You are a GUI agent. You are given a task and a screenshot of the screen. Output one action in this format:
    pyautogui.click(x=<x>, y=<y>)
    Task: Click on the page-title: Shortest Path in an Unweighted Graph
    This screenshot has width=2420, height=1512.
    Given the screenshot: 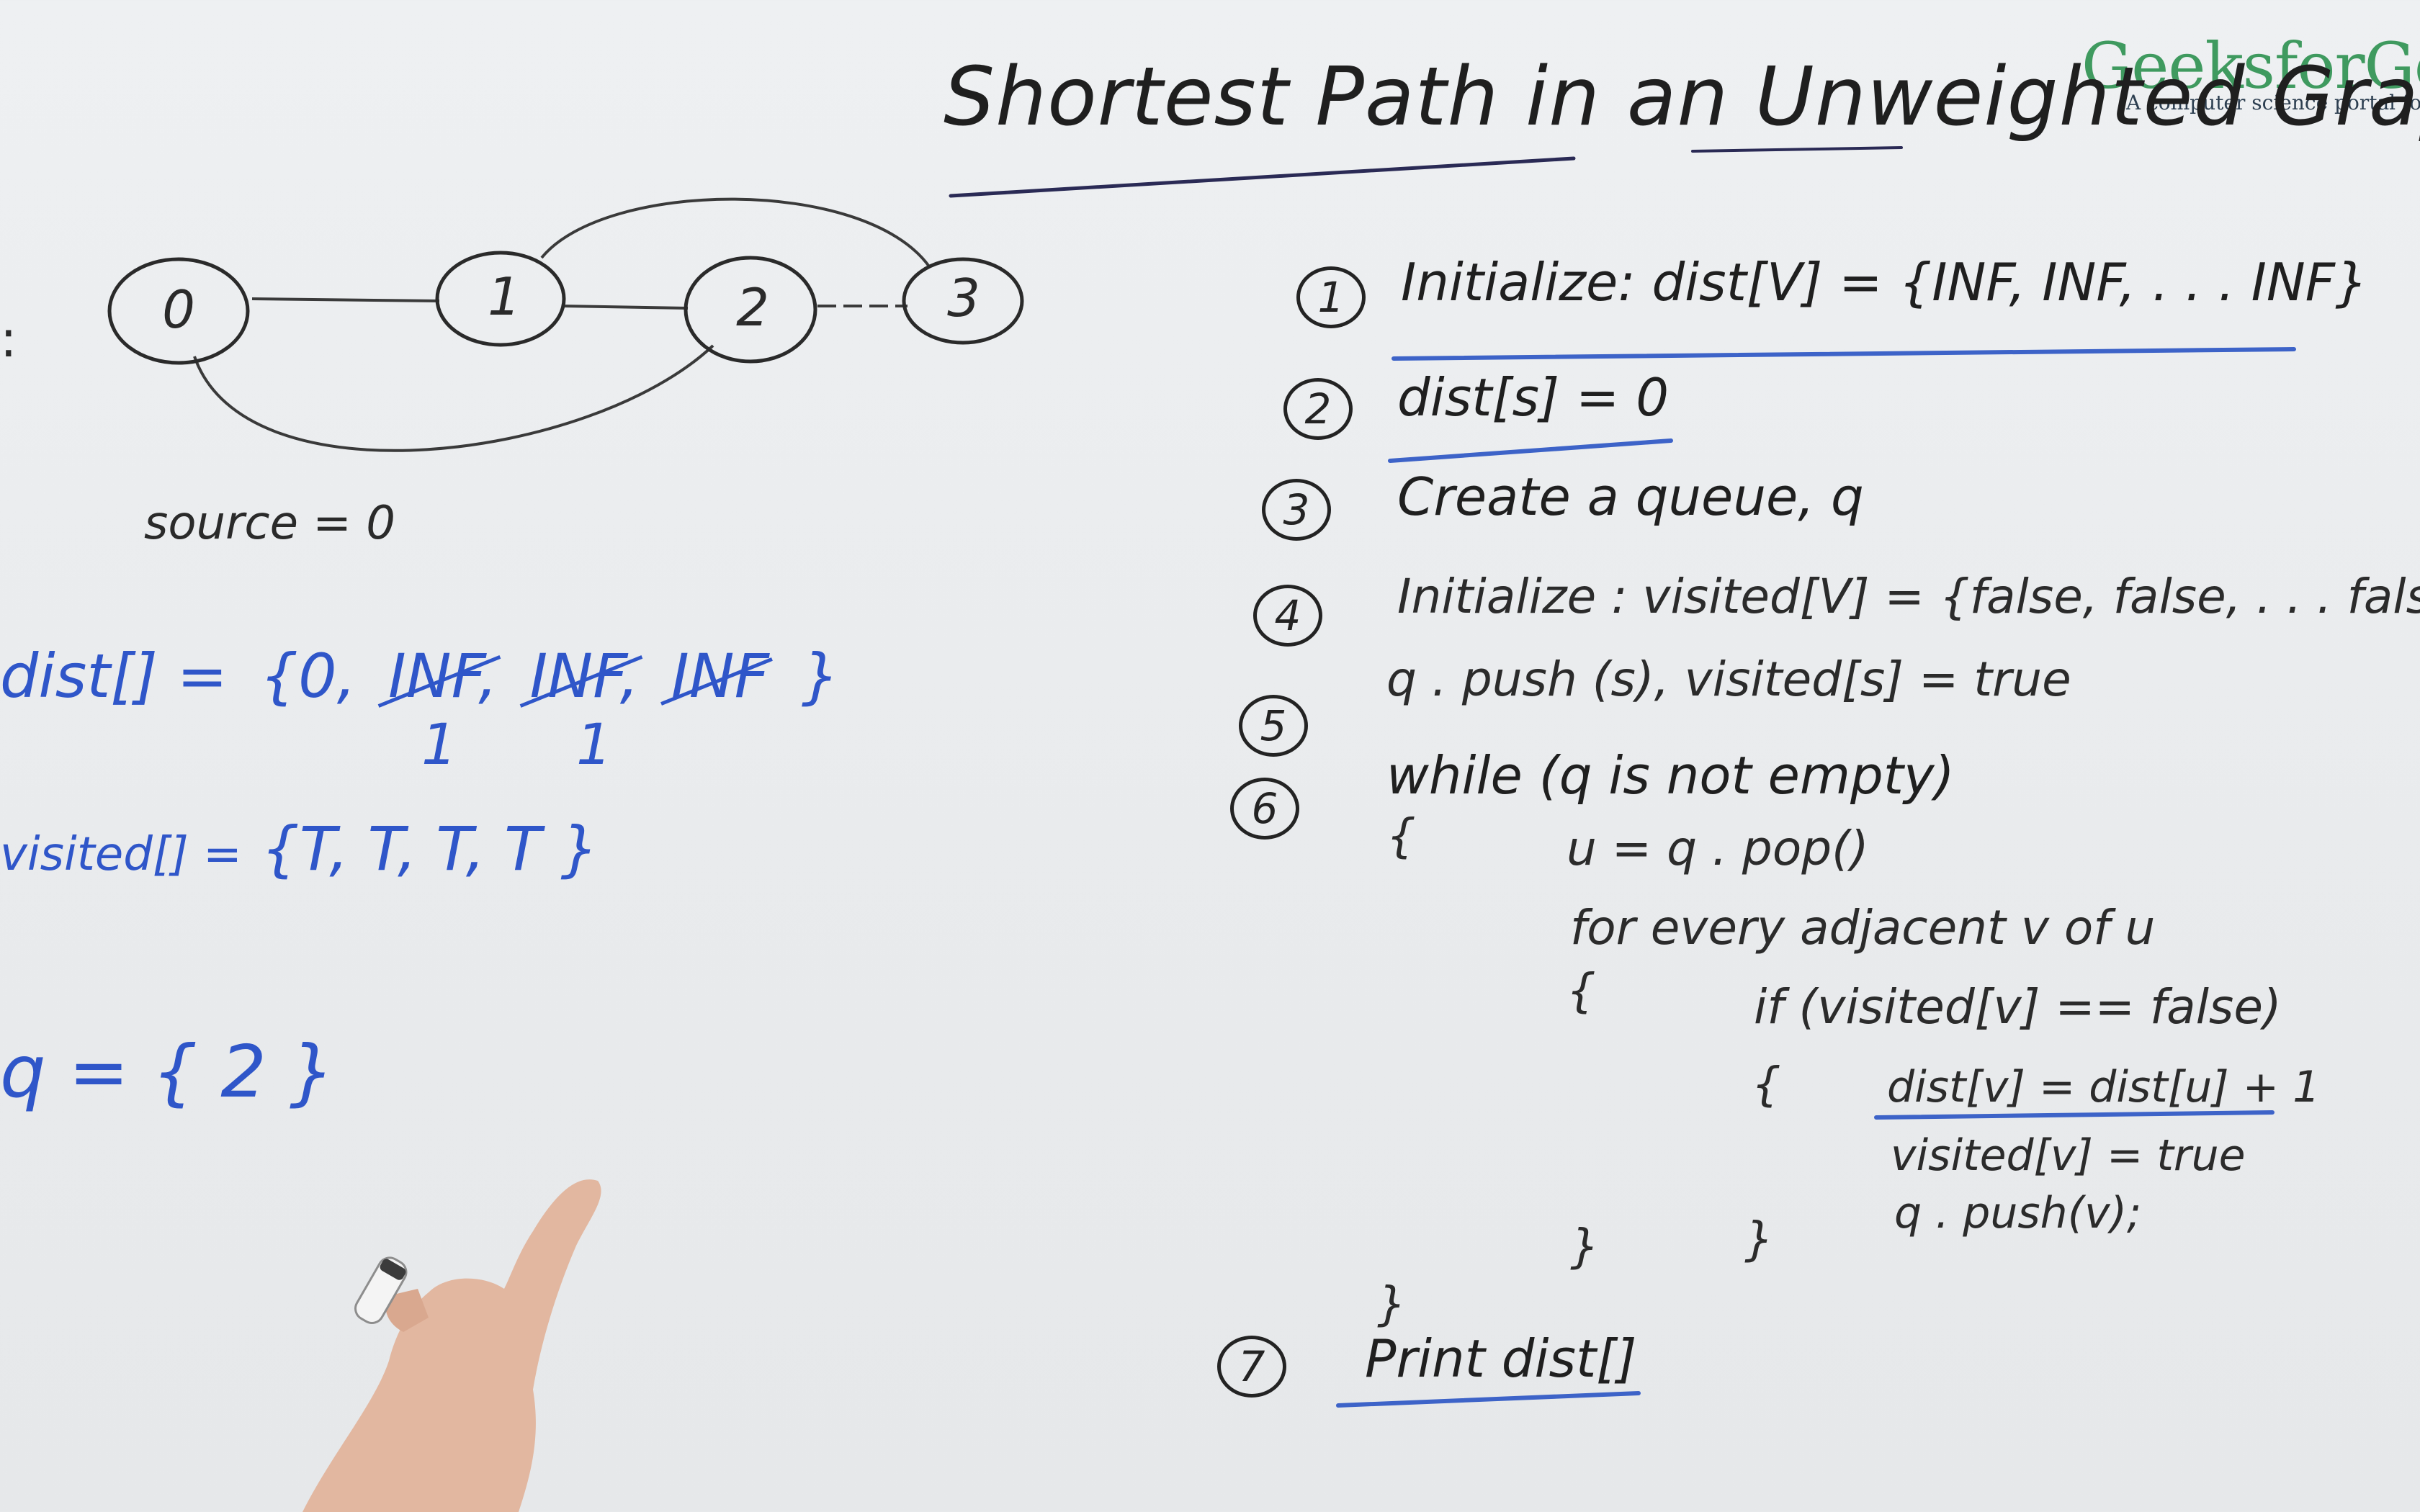 What is the action you would take?
    pyautogui.click(x=1682, y=97)
    